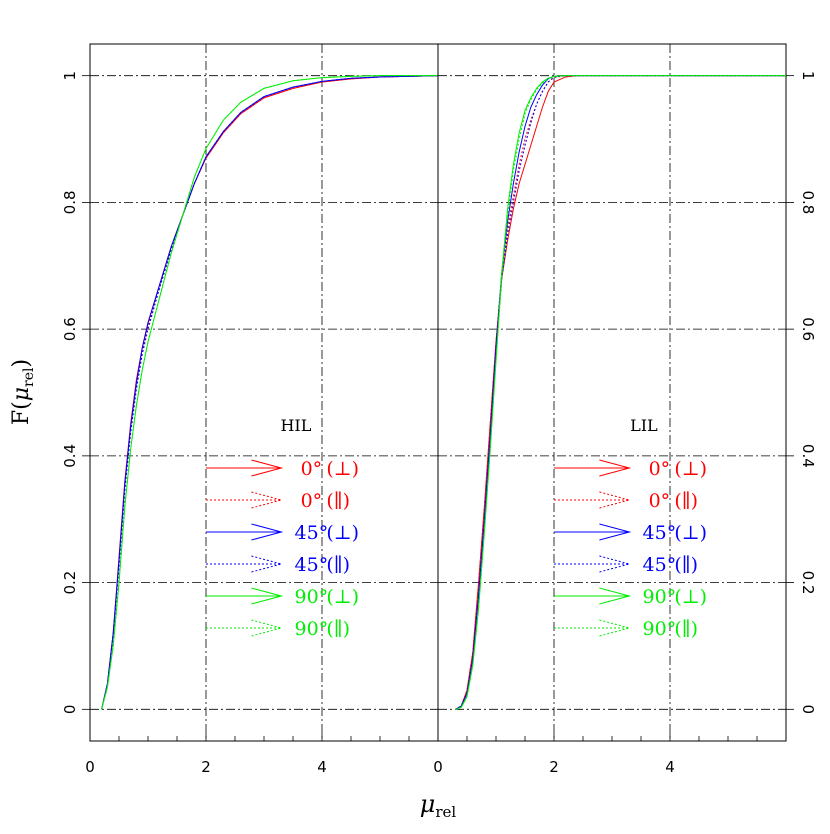  I want to click on panel-title: LIL, so click(644, 425).